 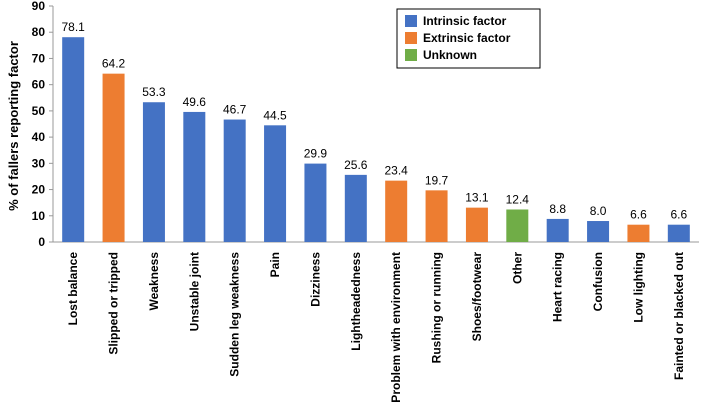 I want to click on legend-label: Intrinsic factor, so click(x=465, y=21).